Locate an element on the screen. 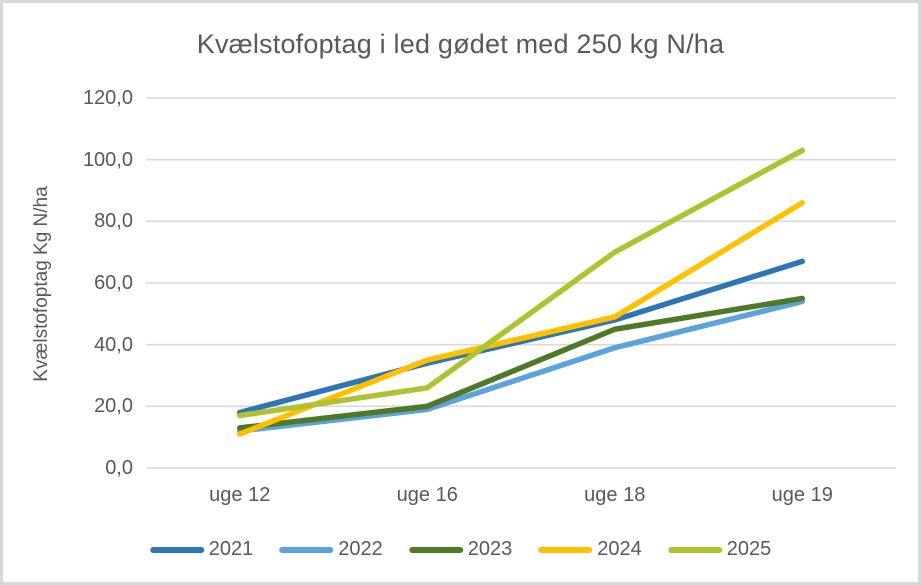 This screenshot has height=585, width=921. legend-label: 2022 is located at coordinates (360, 549).